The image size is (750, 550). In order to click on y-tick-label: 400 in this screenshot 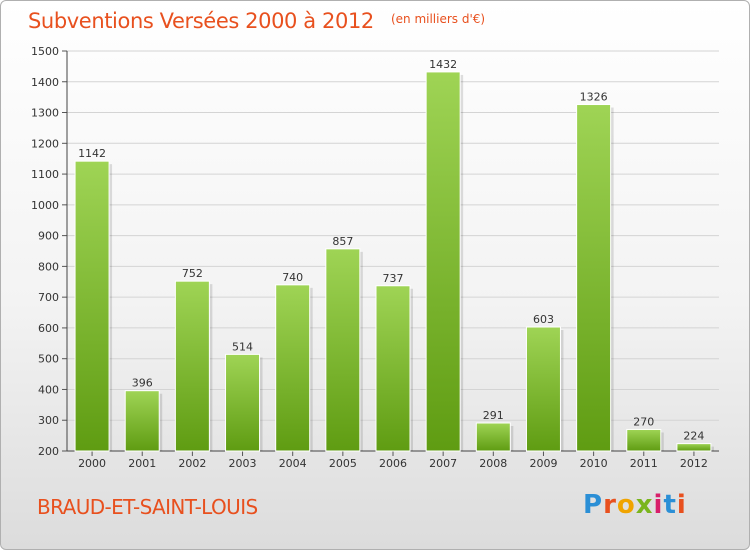, I will do `click(48, 389)`.